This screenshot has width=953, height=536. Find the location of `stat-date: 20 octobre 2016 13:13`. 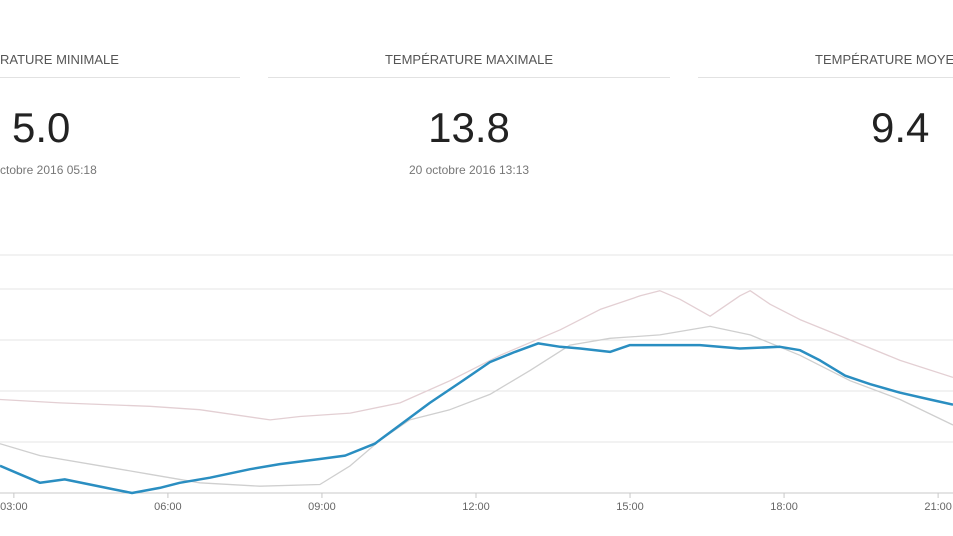

stat-date: 20 octobre 2016 13:13 is located at coordinates (469, 170).